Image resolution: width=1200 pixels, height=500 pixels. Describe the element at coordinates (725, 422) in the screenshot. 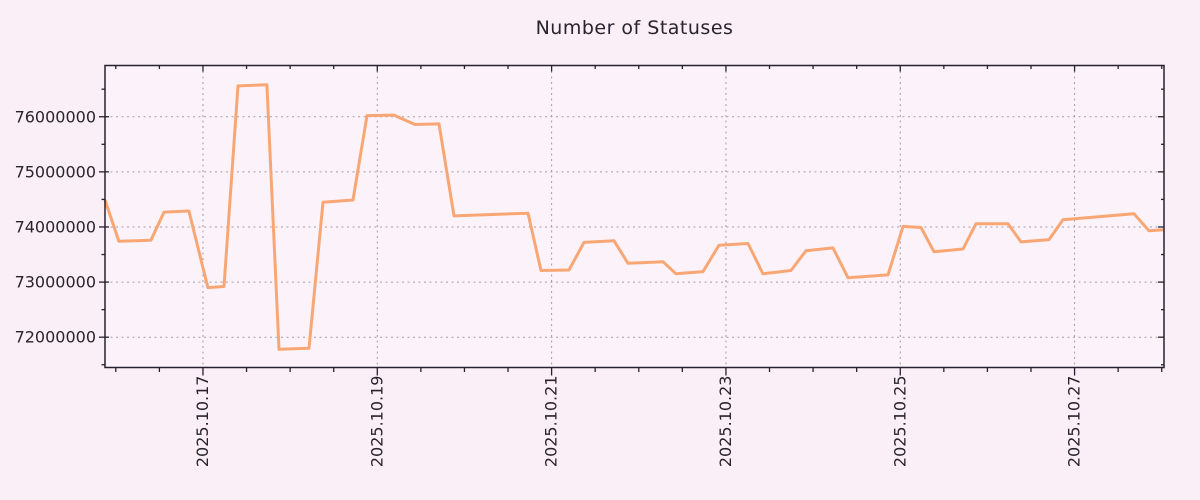

I see `x-tick-label: 2025.10.23` at that location.